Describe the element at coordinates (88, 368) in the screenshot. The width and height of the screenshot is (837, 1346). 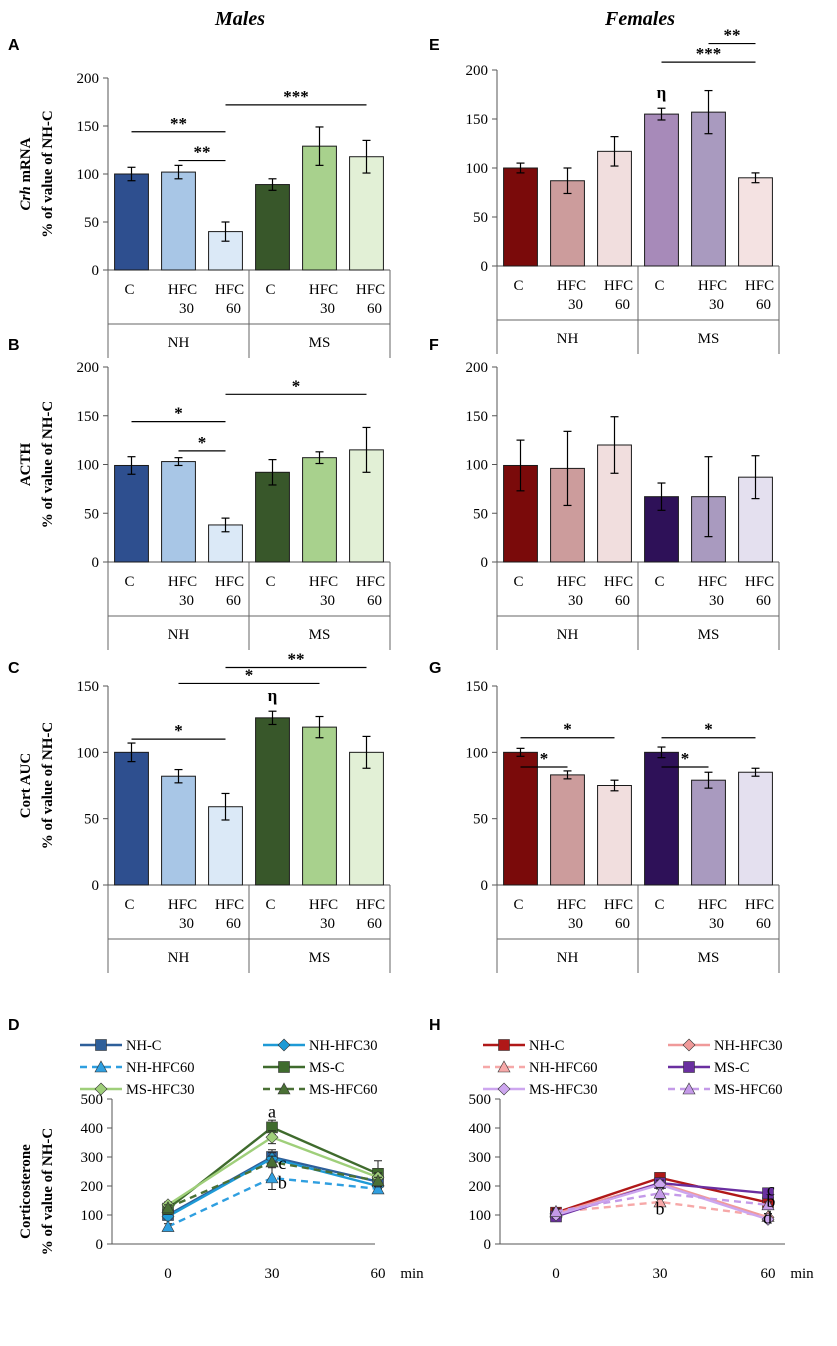
I see `y-tick-label: 200` at that location.